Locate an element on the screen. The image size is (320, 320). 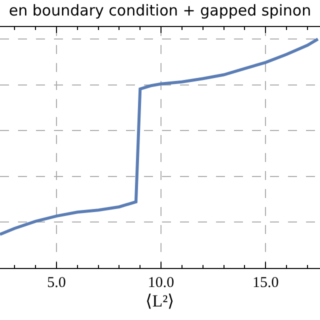
x-tick-label: 5.0 is located at coordinates (56, 283).